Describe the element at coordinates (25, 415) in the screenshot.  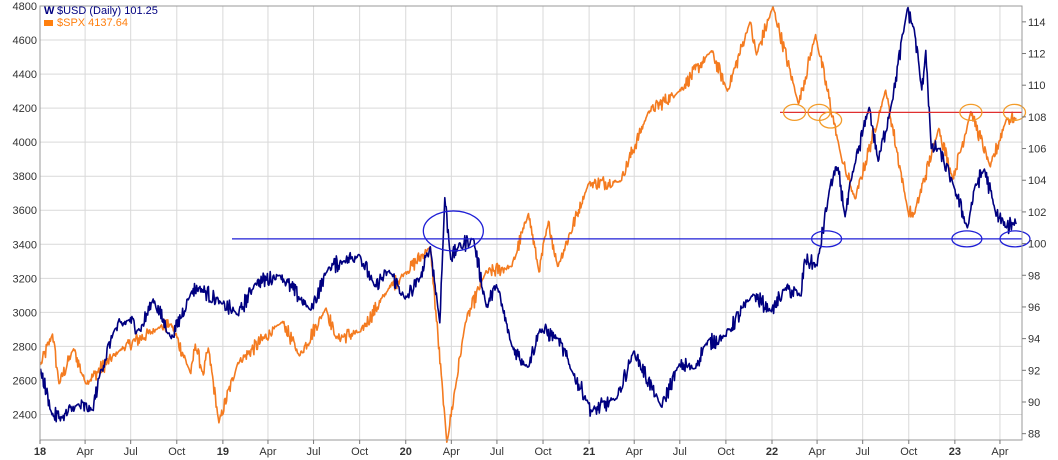
I see `left-tick-label: 2400` at that location.